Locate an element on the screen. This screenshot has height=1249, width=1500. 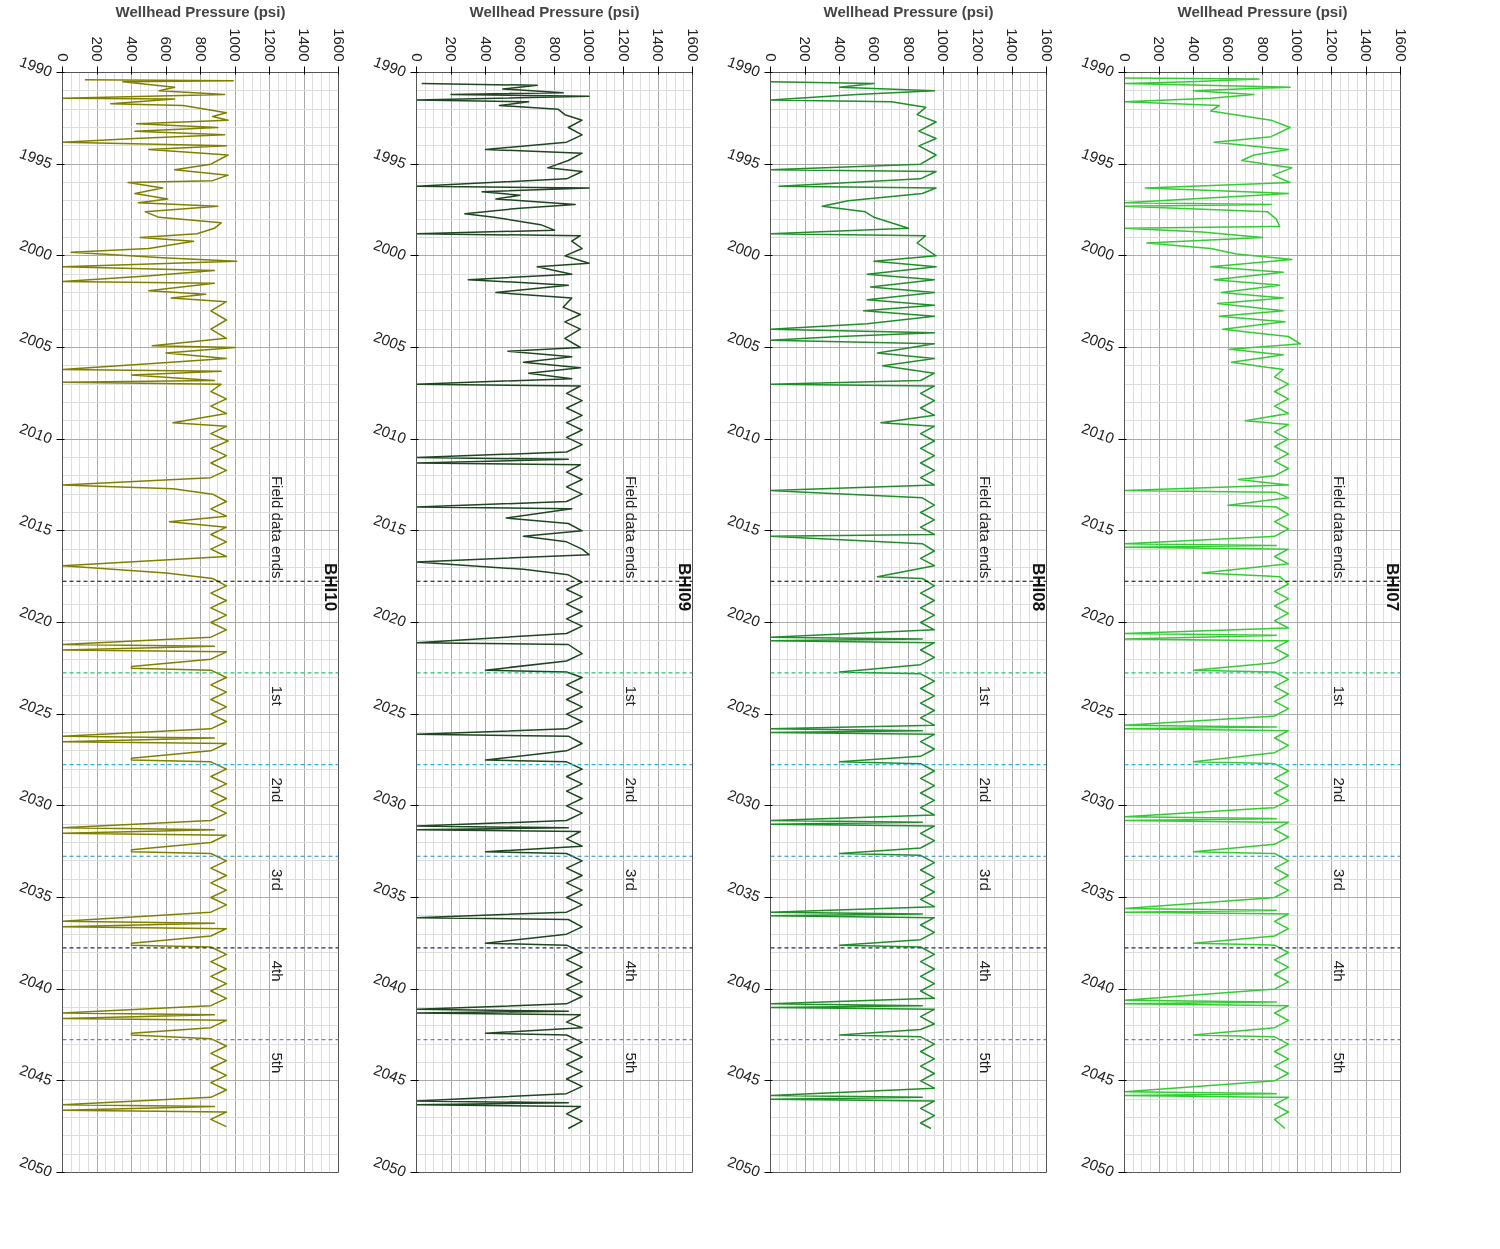
annotation: BHI07 is located at coordinates (1392, 587).